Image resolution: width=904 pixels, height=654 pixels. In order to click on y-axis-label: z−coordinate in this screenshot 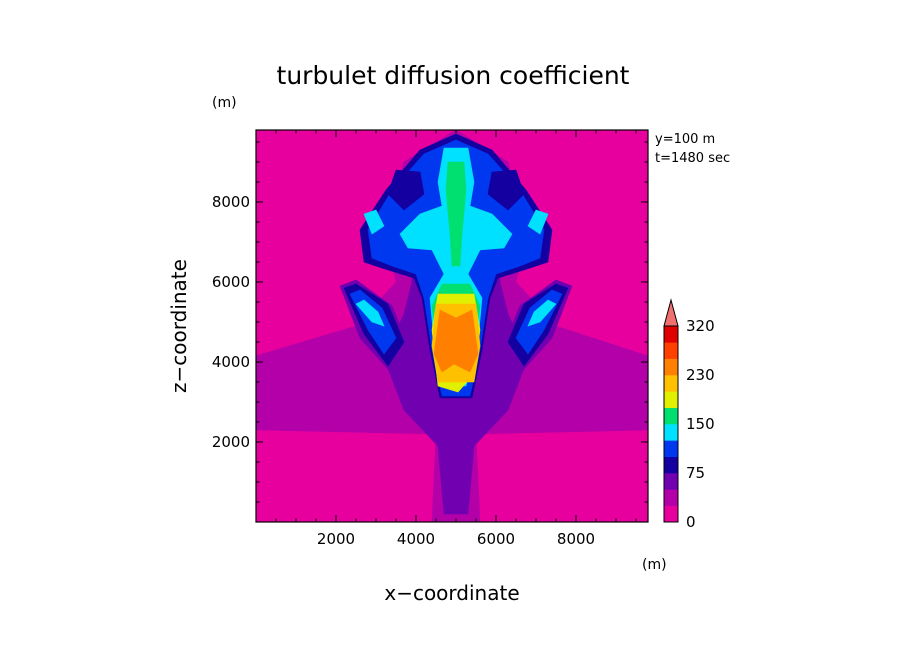, I will do `click(179, 326)`.